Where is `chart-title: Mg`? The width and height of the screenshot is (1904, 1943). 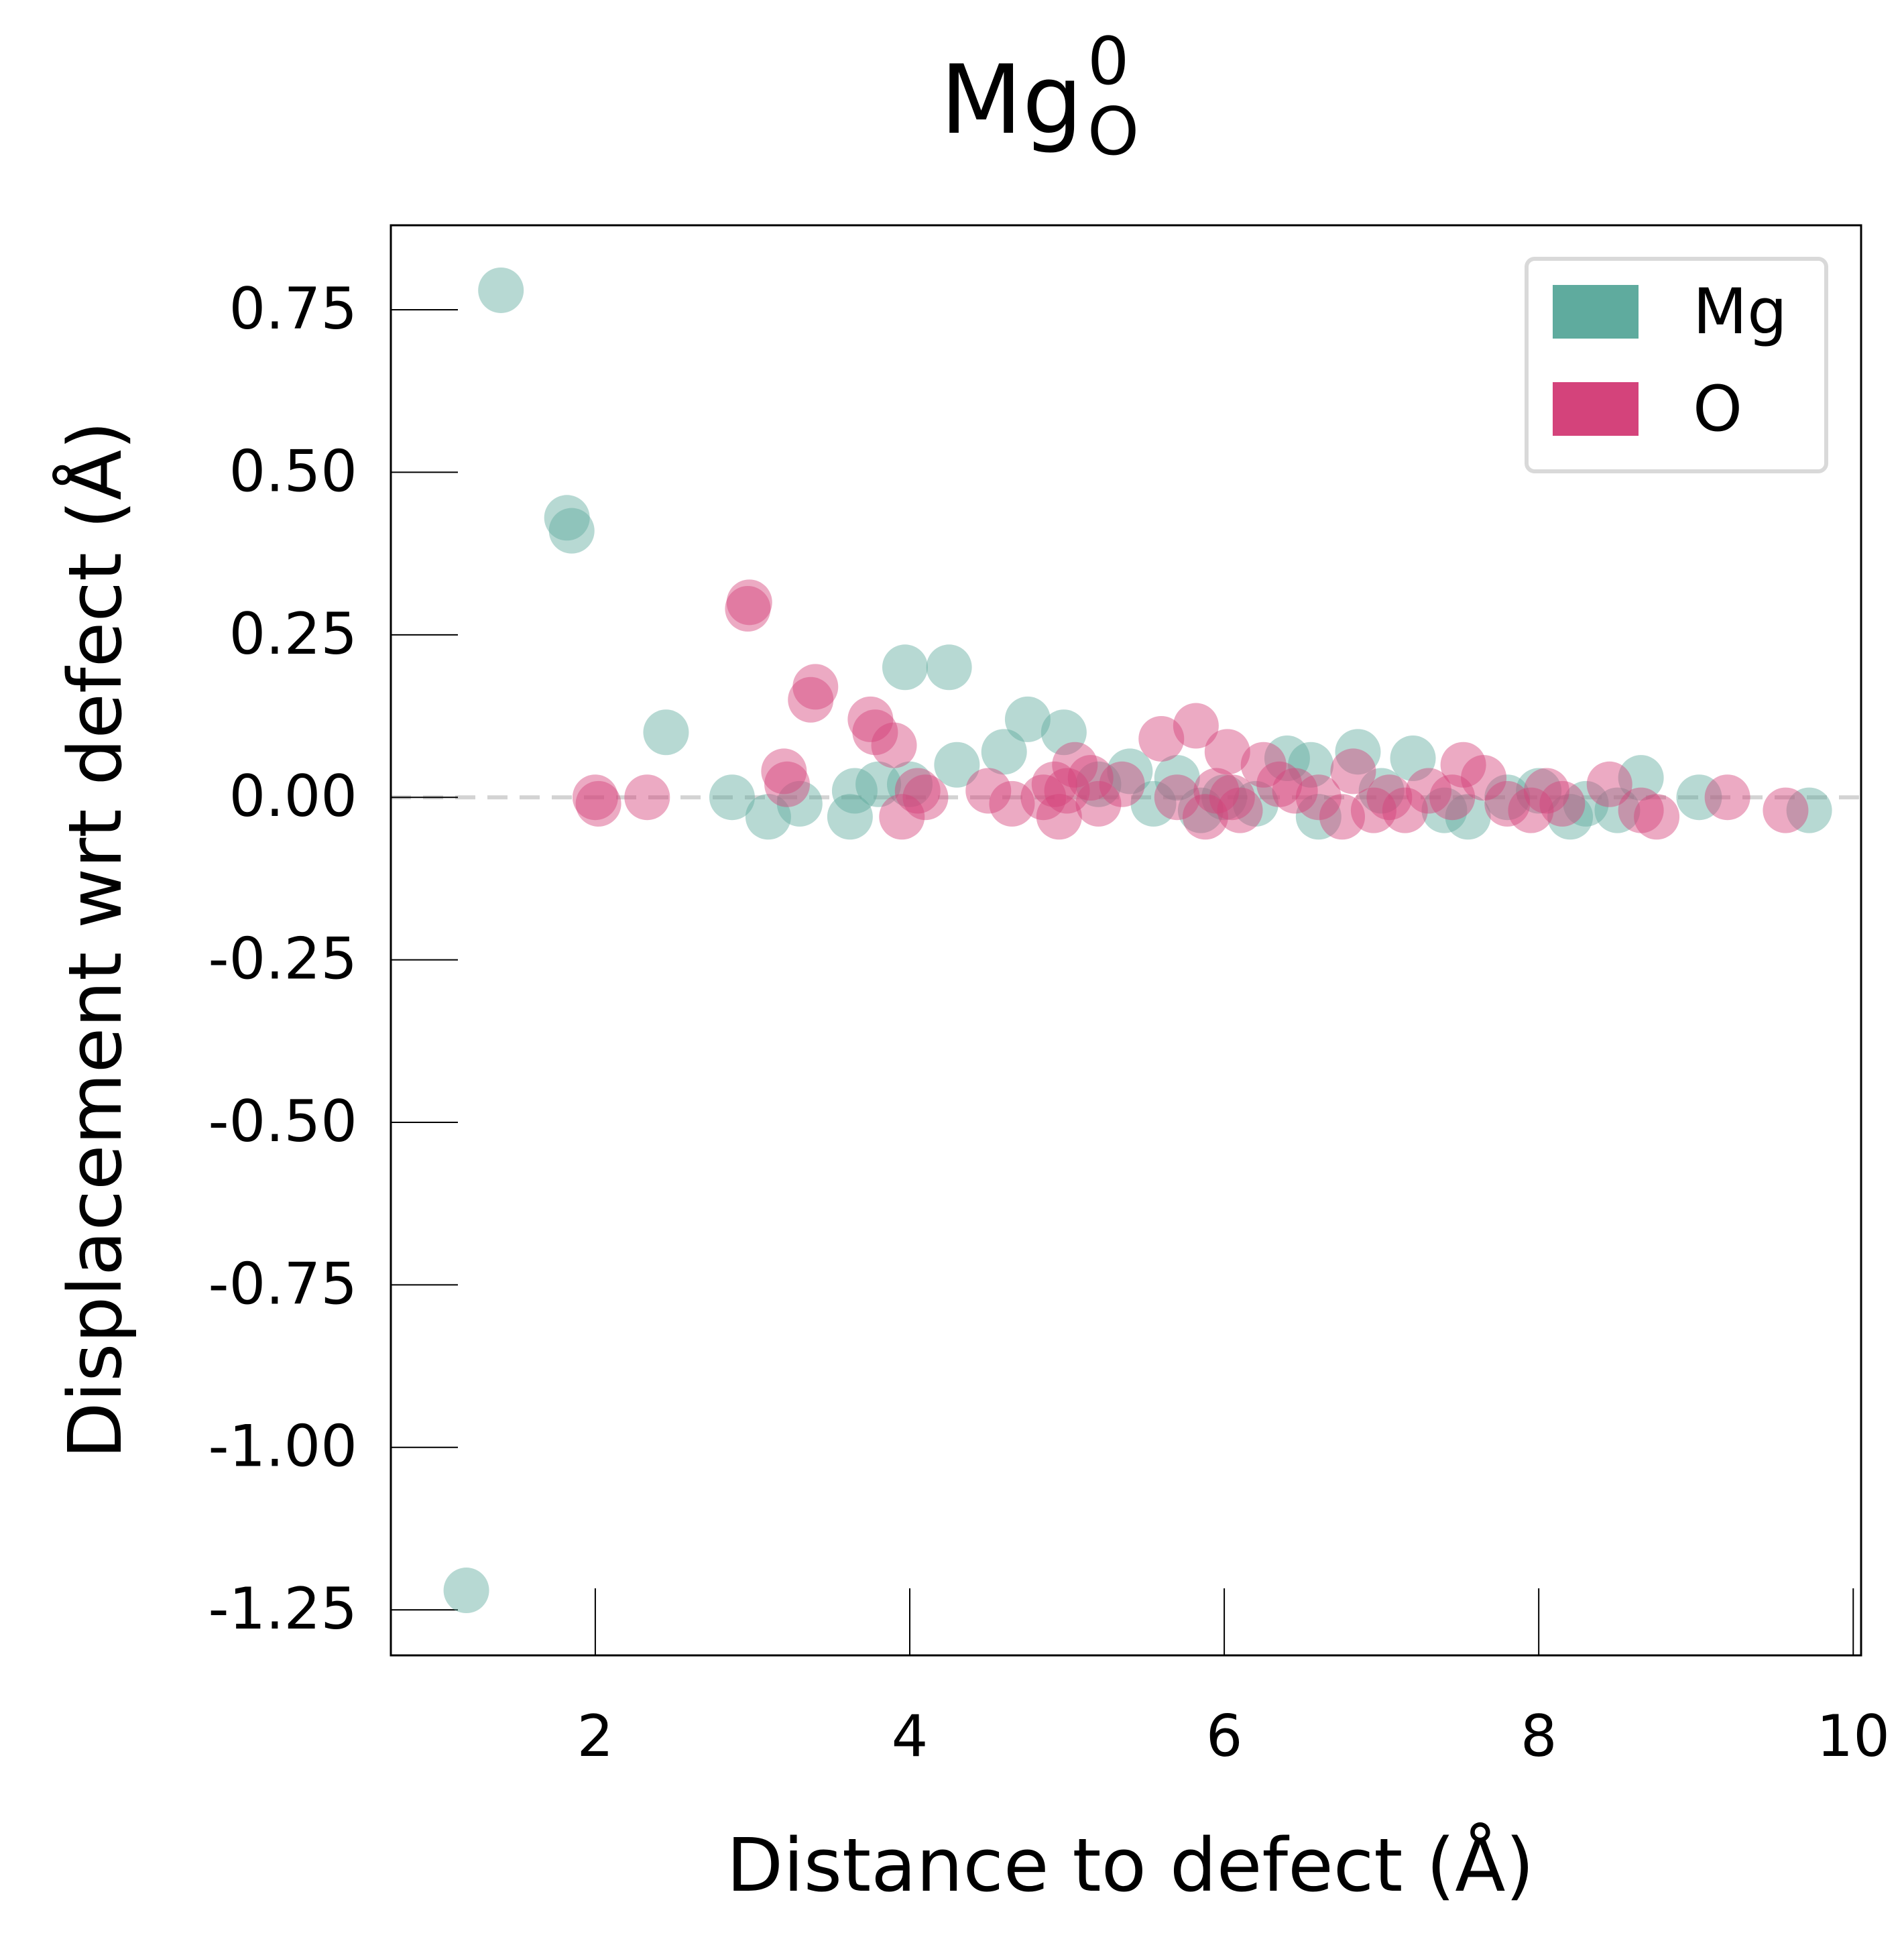 chart-title: Mg is located at coordinates (1011, 100).